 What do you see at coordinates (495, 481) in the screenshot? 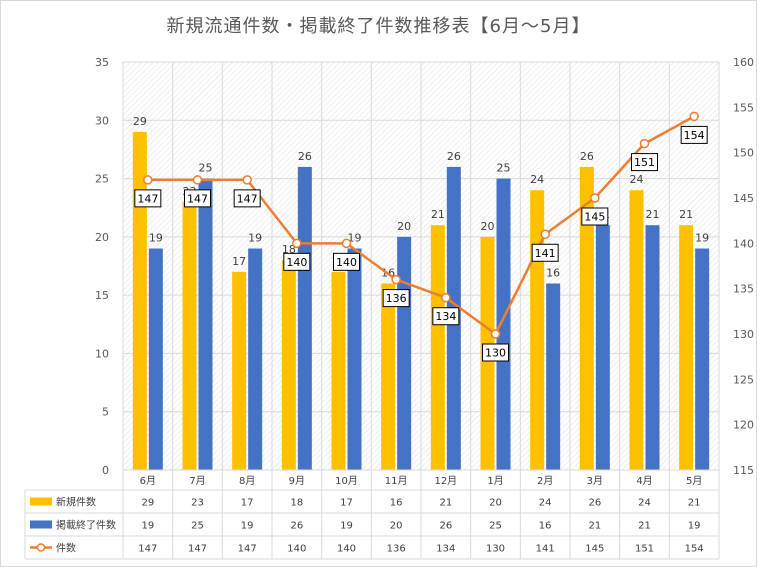
I see `category-label: 1月` at bounding box center [495, 481].